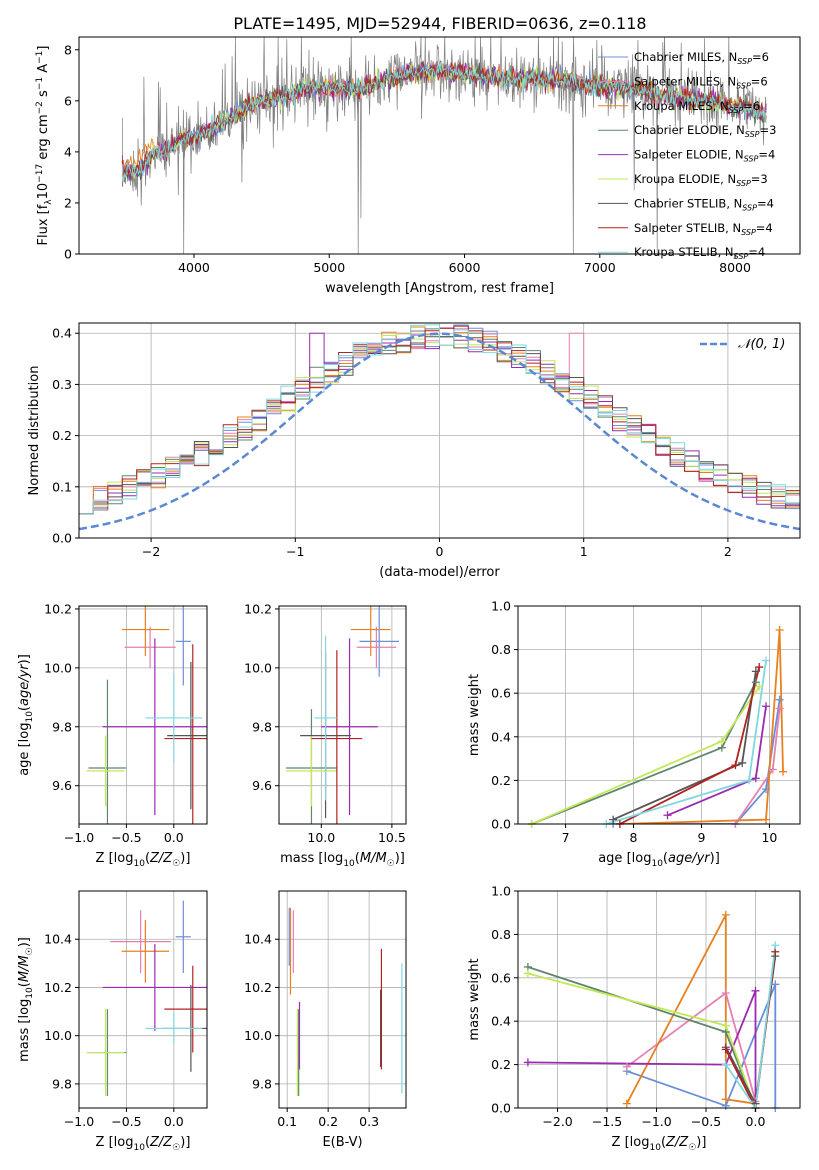  What do you see at coordinates (328, 1121) in the screenshot?
I see `x-tick-label: 0.2` at bounding box center [328, 1121].